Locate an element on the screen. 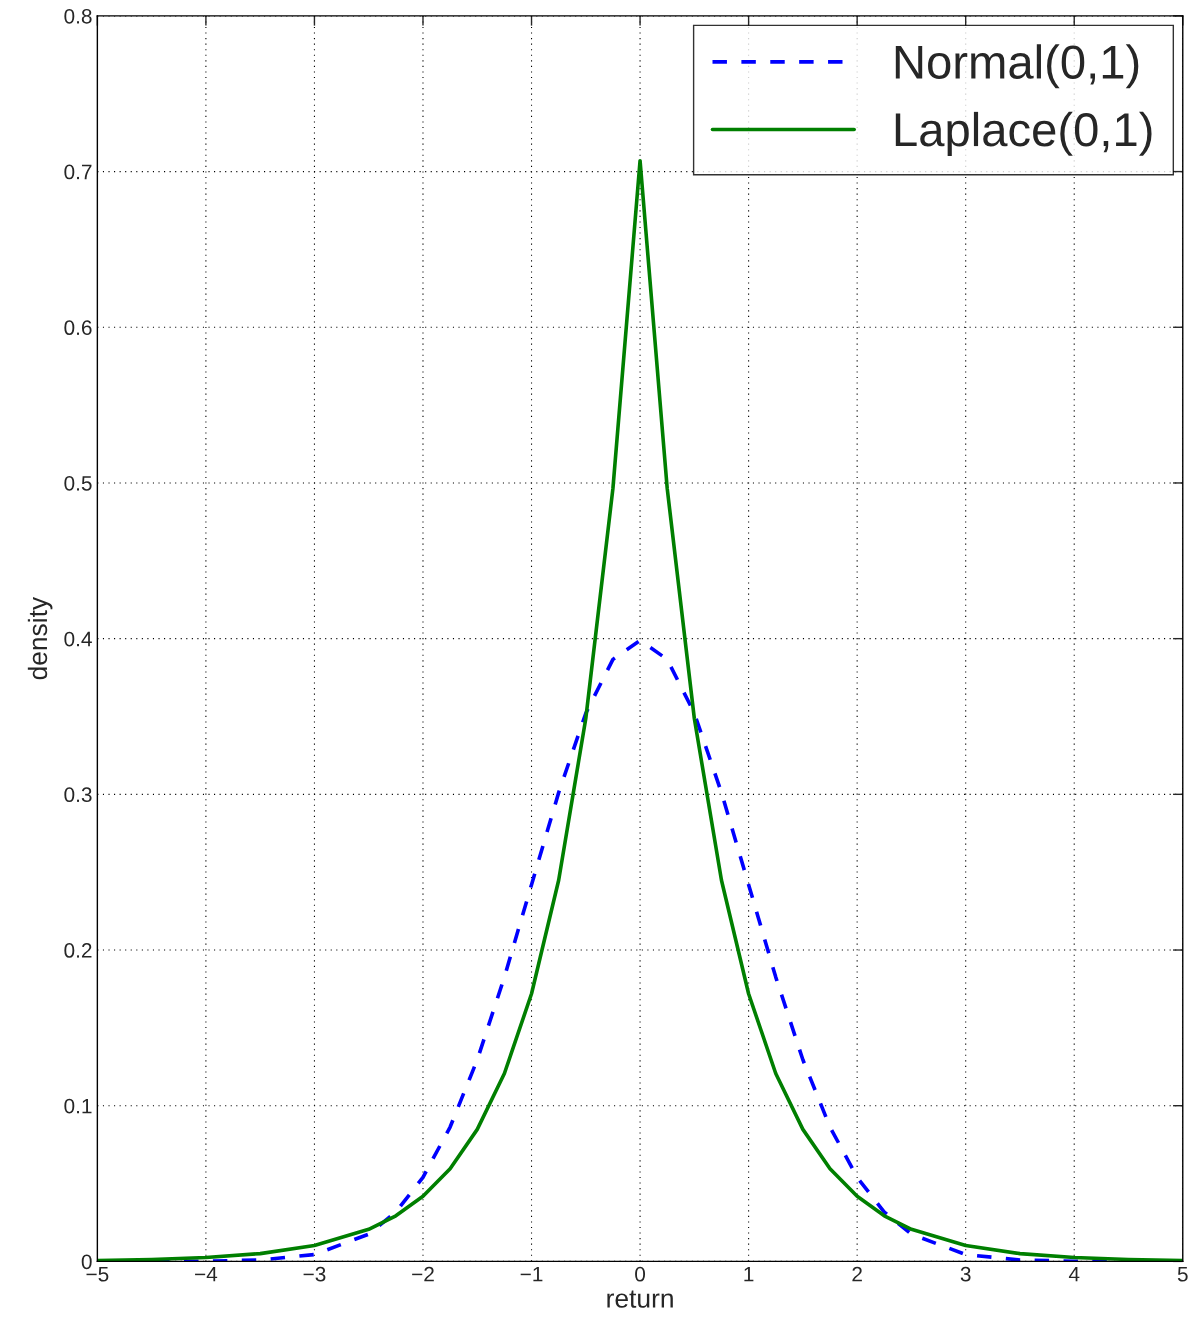 This screenshot has height=1325, width=1202. x-tick-label: 3 is located at coordinates (965, 1274).